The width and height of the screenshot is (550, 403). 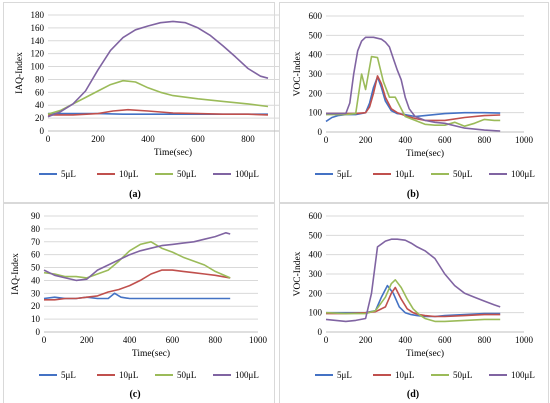 I want to click on panel-label: (b), so click(x=413, y=194).